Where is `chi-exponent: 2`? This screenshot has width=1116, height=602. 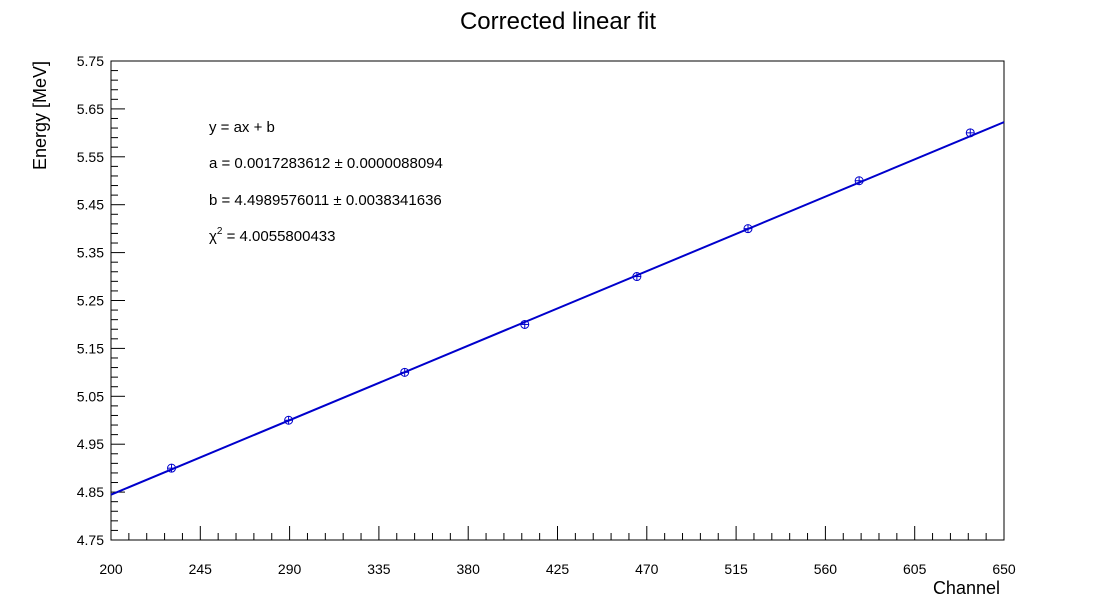
chi-exponent: 2 is located at coordinates (220, 231).